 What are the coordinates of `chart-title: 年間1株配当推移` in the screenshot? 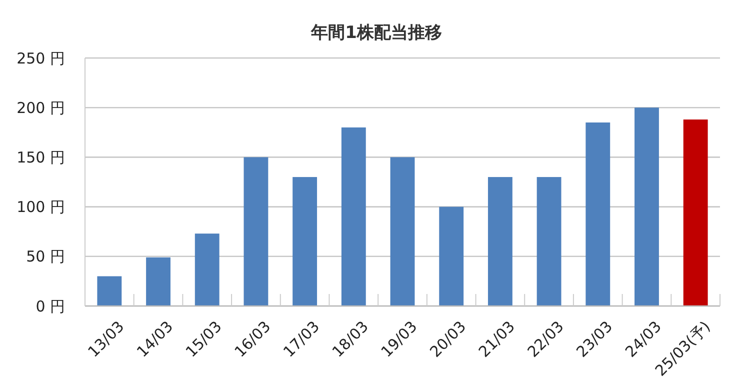 It's located at (376, 33).